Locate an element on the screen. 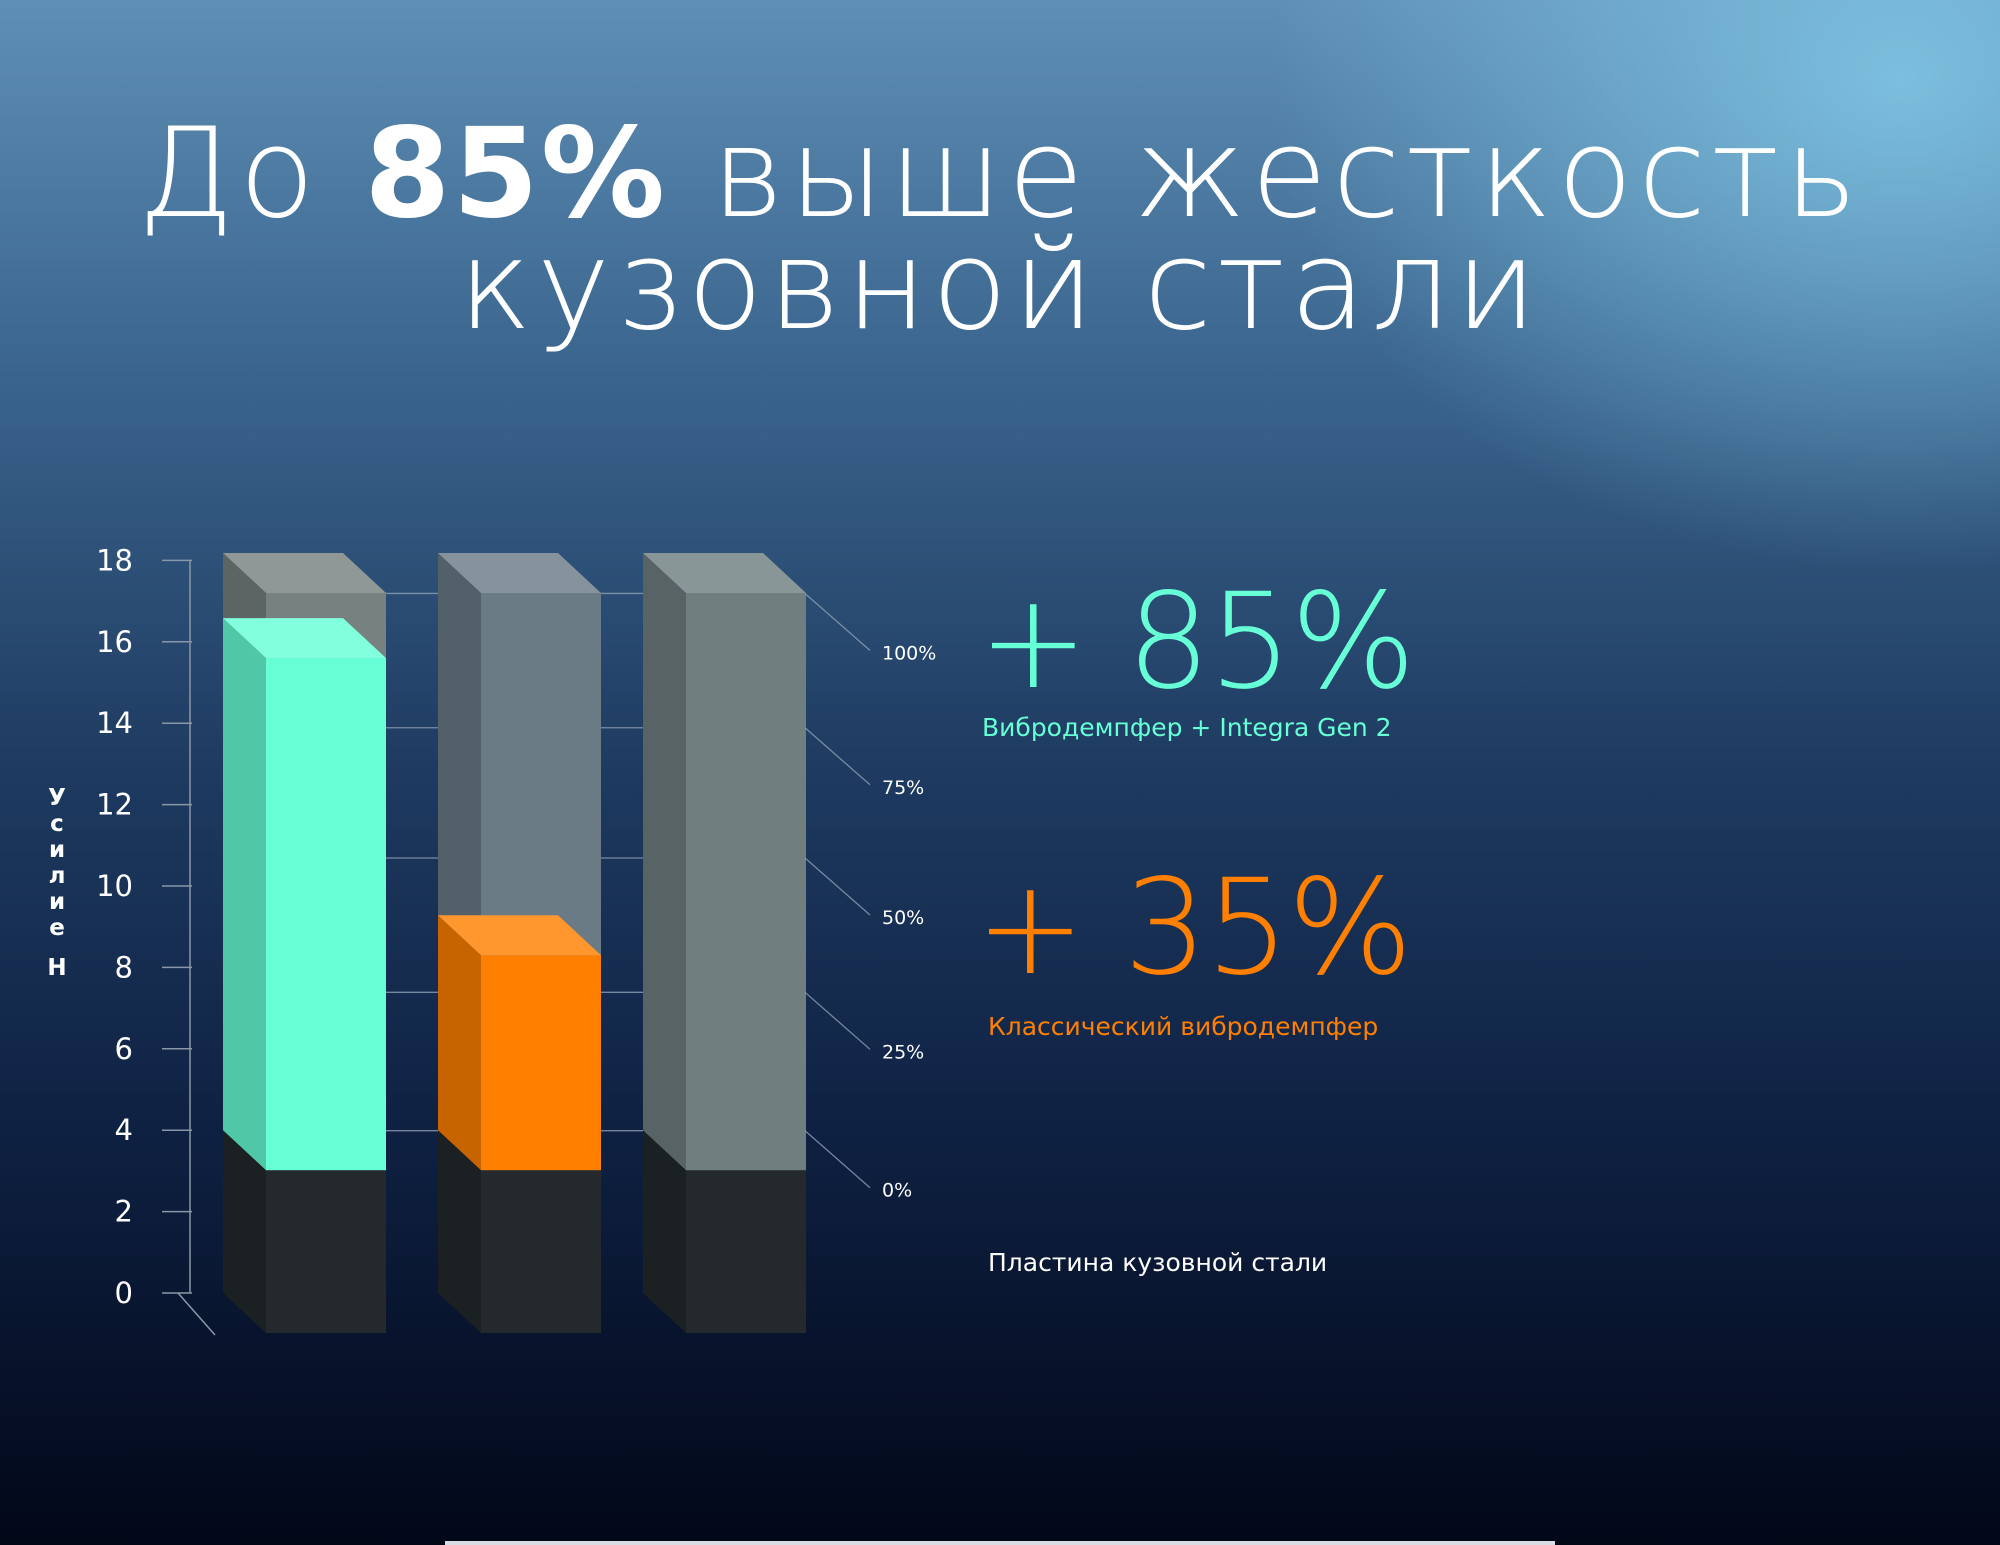  annotation-steel-label: Пластина кузовной стали is located at coordinates (1158, 1262).